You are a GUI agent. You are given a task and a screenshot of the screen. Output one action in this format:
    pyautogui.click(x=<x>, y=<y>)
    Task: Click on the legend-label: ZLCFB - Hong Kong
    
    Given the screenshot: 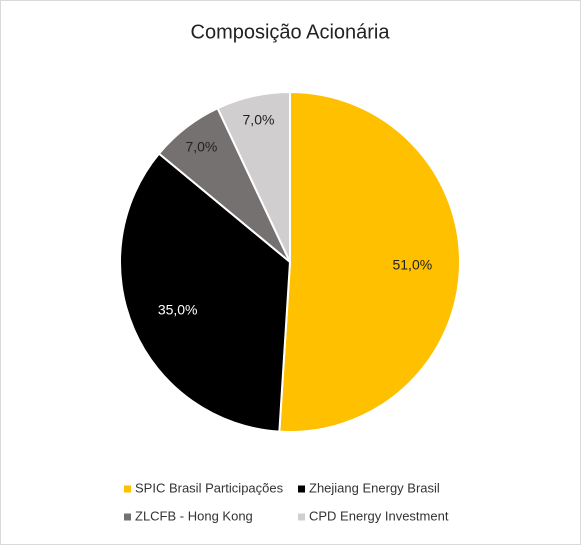 What is the action you would take?
    pyautogui.click(x=194, y=515)
    